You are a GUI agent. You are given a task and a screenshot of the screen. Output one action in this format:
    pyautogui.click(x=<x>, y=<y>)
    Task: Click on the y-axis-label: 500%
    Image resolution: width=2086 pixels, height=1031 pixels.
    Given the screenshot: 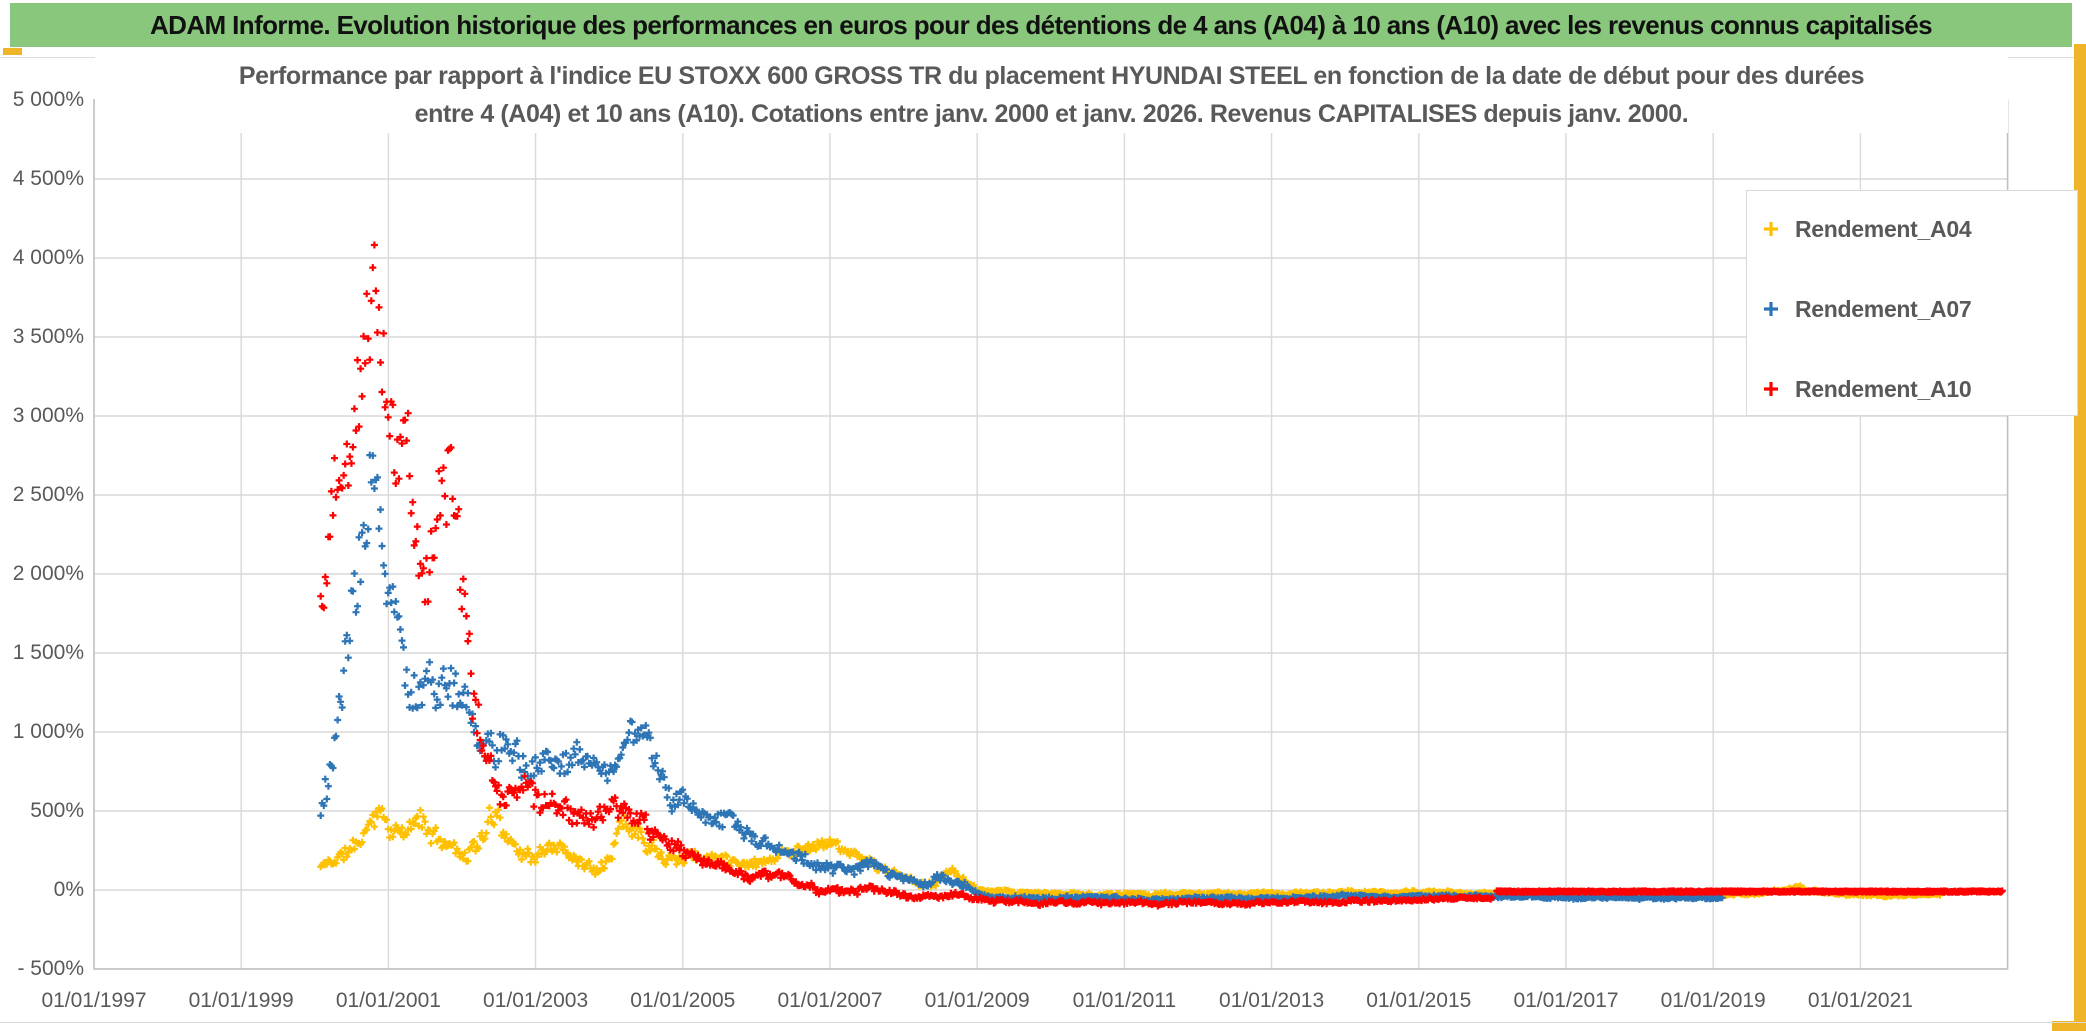 What is the action you would take?
    pyautogui.click(x=57, y=810)
    